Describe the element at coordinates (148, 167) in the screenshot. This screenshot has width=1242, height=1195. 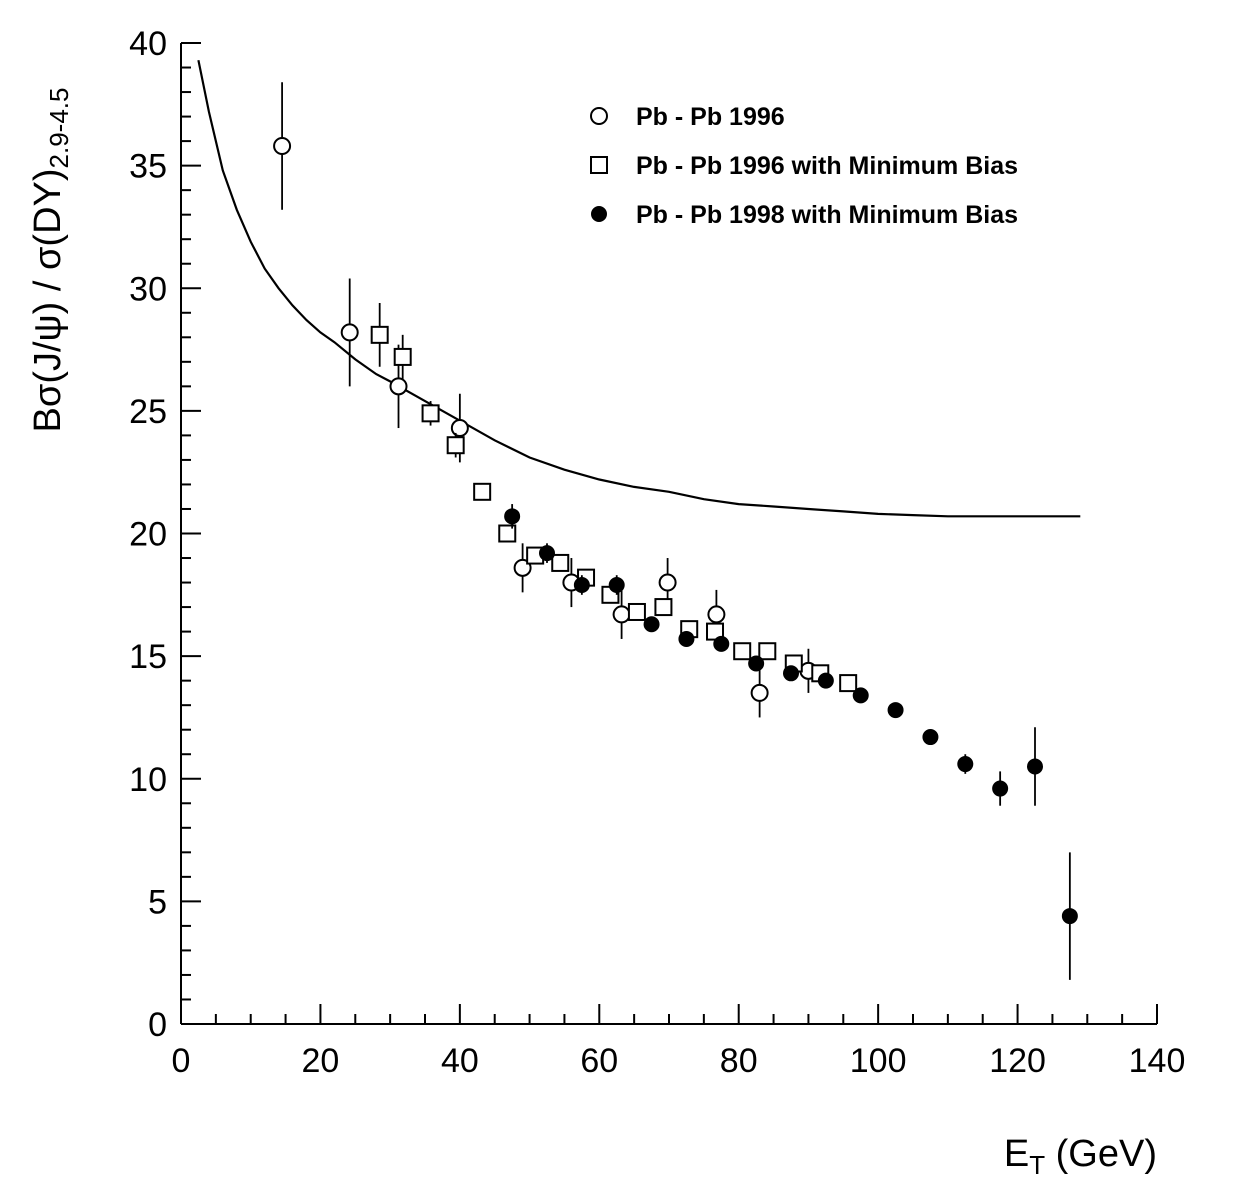
I see `y-tick-label: 35` at that location.